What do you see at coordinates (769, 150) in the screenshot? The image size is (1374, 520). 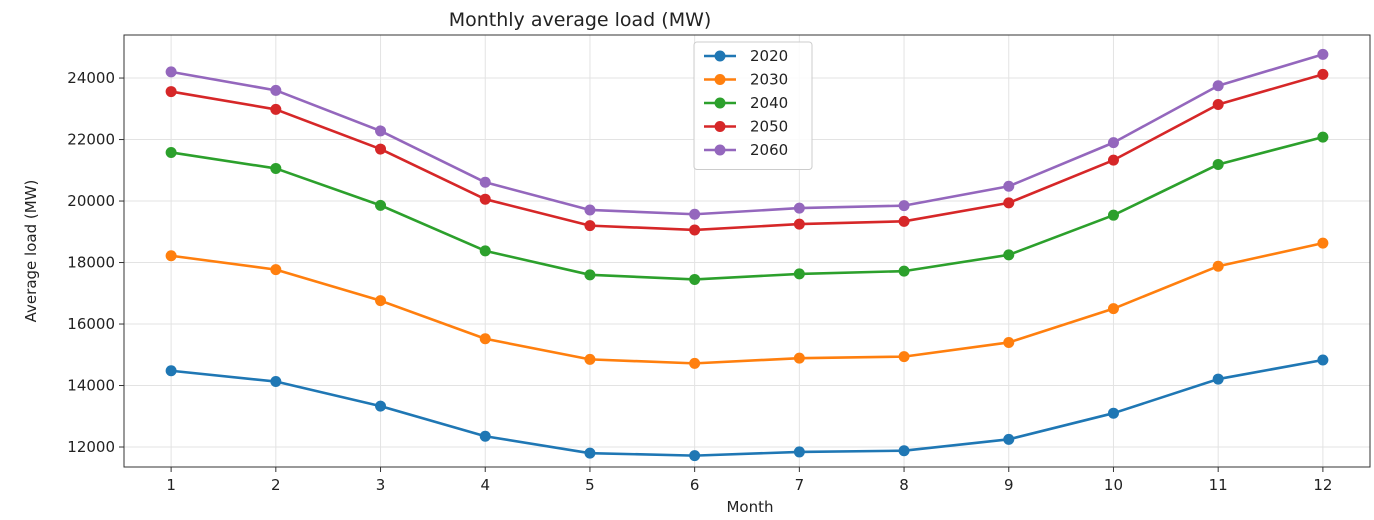 I see `legend-label-2060: 2060` at bounding box center [769, 150].